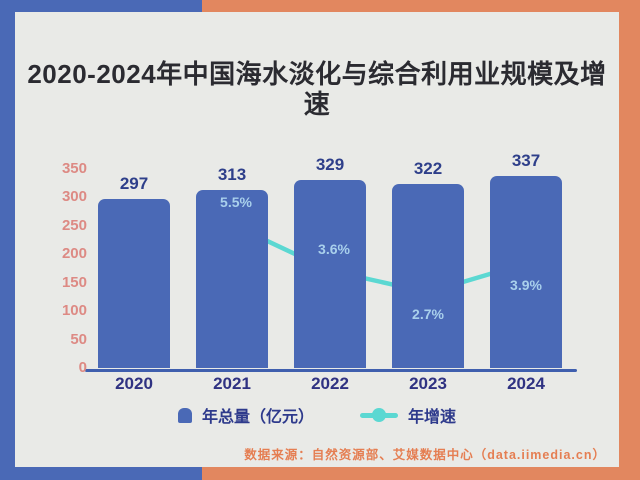  What do you see at coordinates (134, 283) in the screenshot?
I see `bar-2020` at bounding box center [134, 283].